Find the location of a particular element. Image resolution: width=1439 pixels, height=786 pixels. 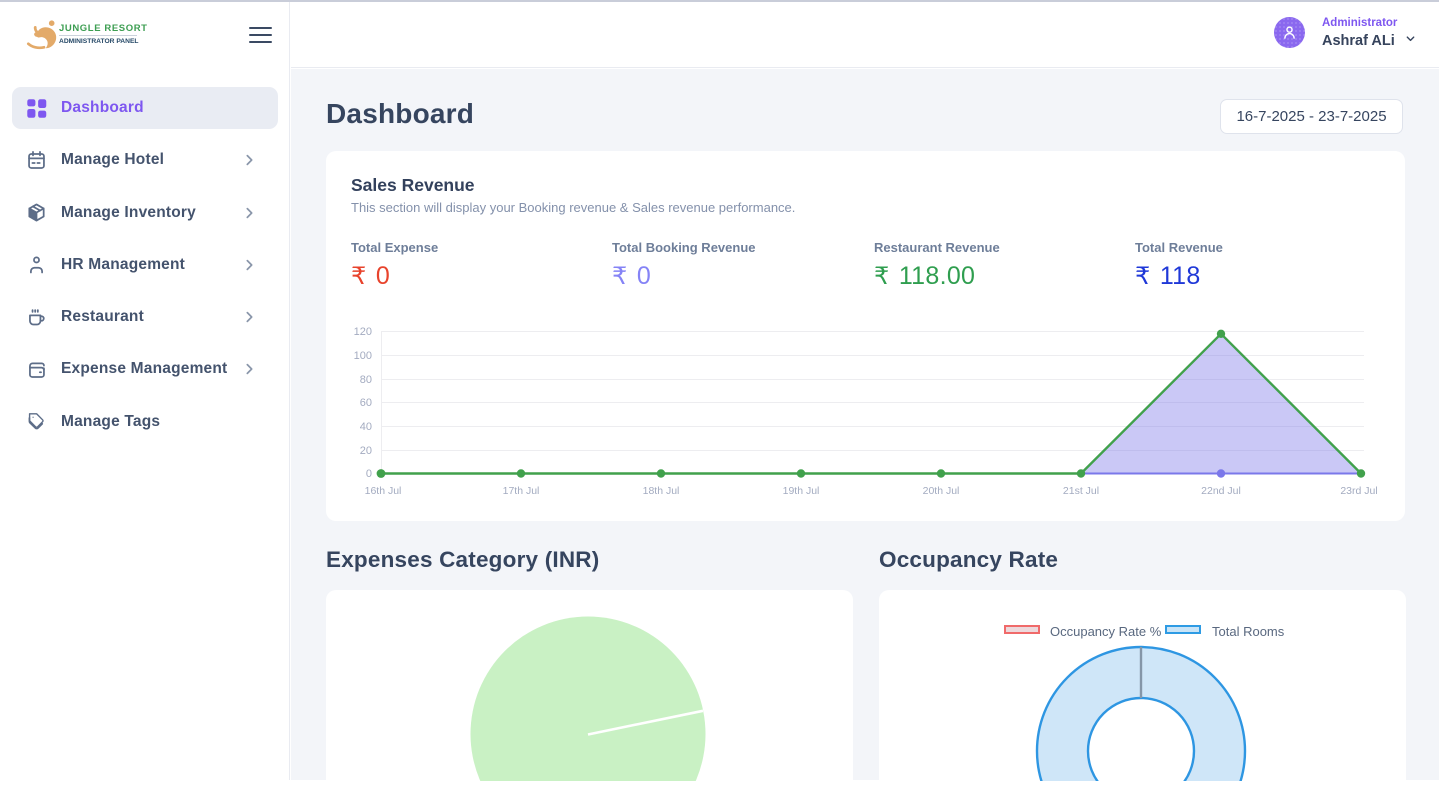

svg-text: 23rd Jul is located at coordinates (1358, 491).